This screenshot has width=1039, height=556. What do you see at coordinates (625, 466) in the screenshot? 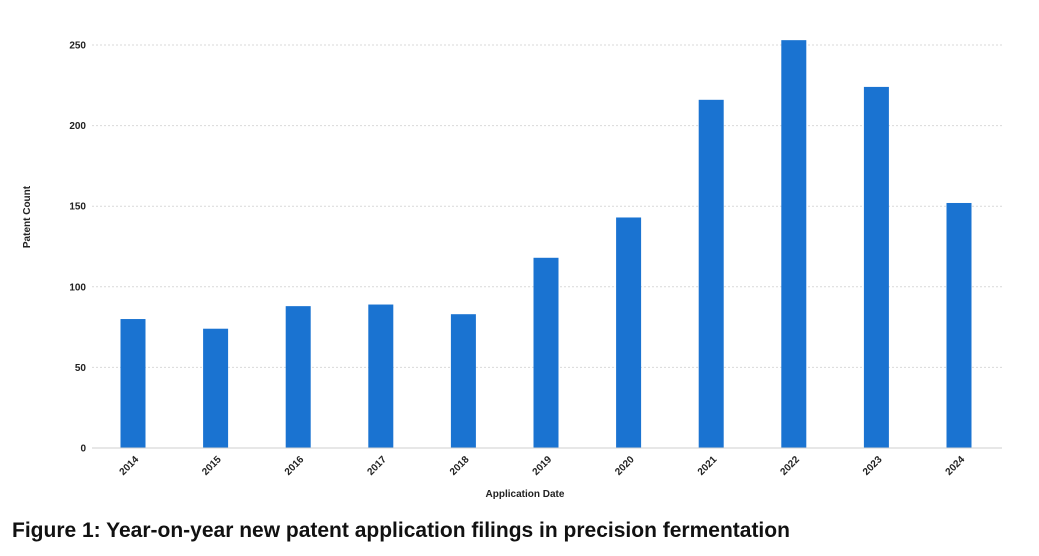
I see `x-tick-label: 2020` at bounding box center [625, 466].